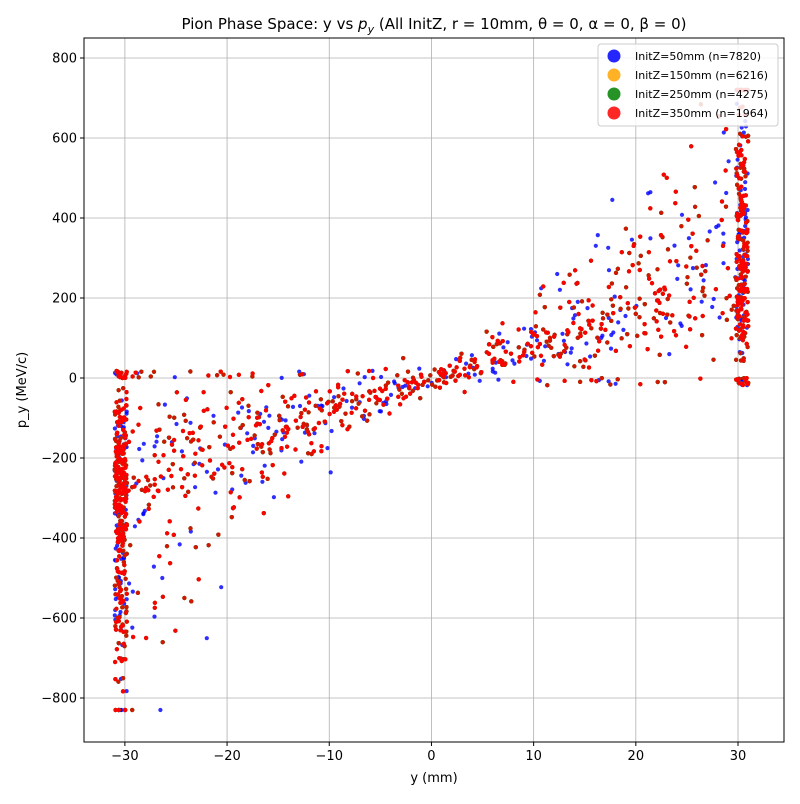  What do you see at coordinates (270, 24) in the screenshot?
I see `chart-title-prefix: Pion Phase Space: y vs` at bounding box center [270, 24].